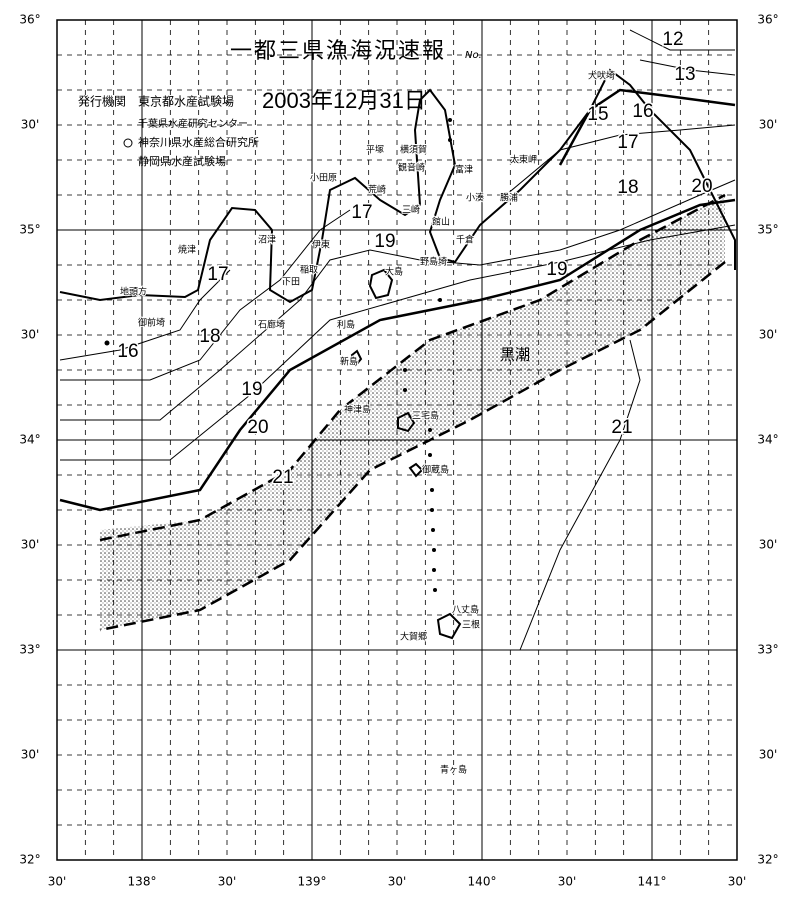  Describe the element at coordinates (128, 143) in the screenshot. I see `issuer-mark` at that location.